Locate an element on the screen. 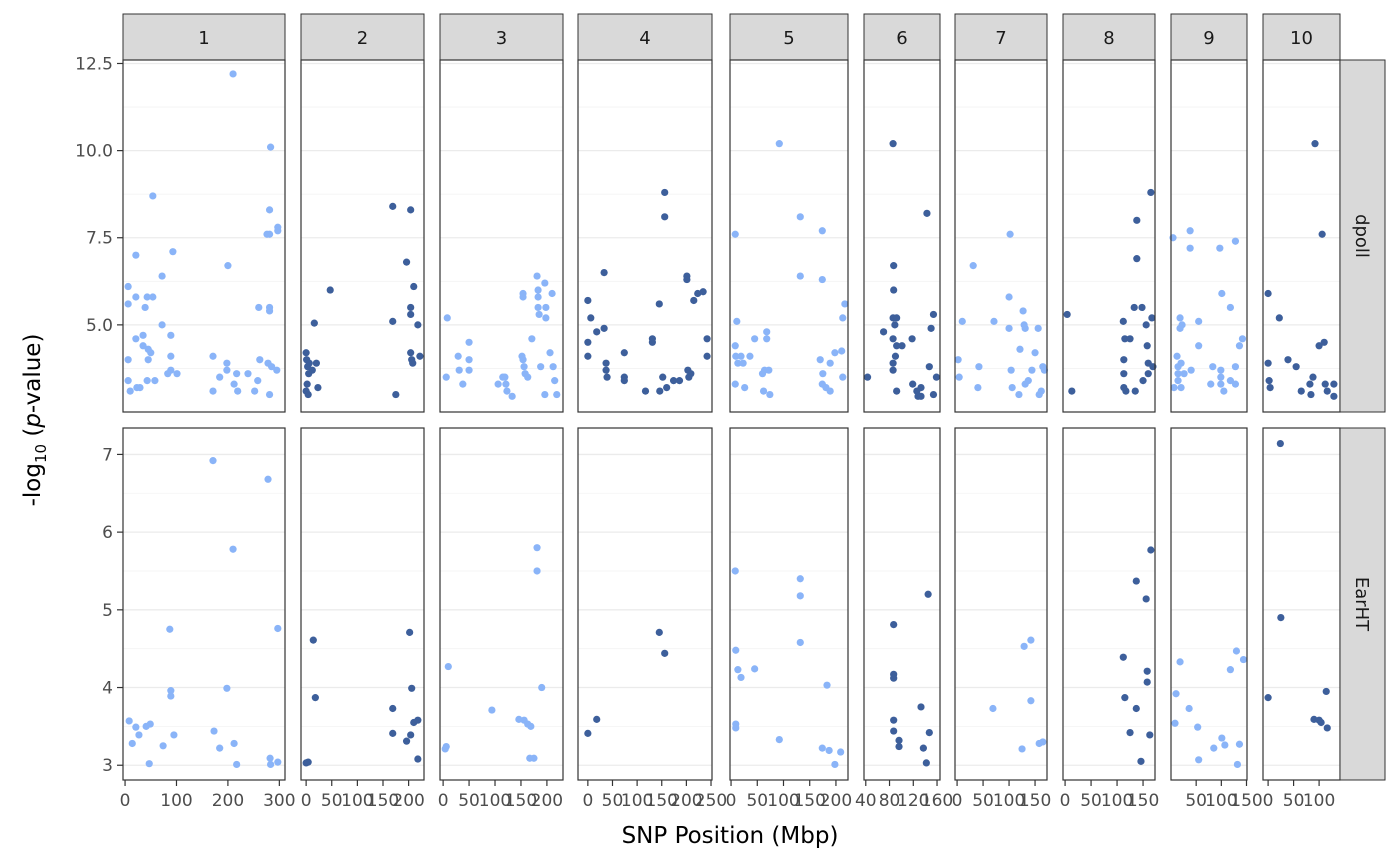  strip-chr10 is located at coordinates (1301, 37).